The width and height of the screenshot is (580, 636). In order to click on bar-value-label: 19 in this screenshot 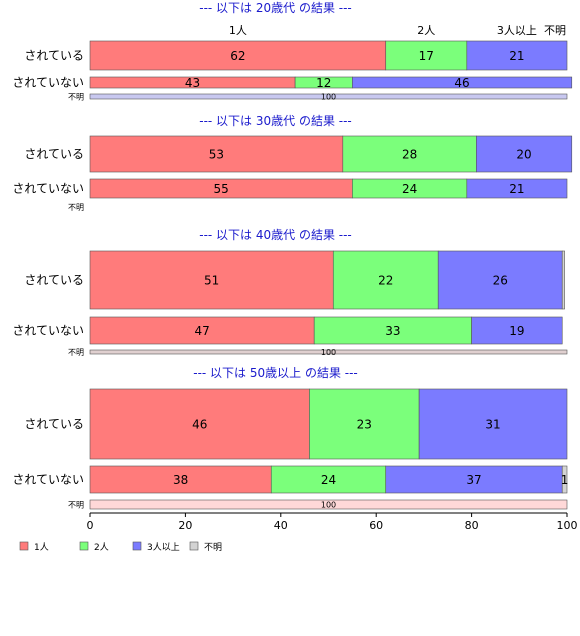, I will do `click(516, 331)`.